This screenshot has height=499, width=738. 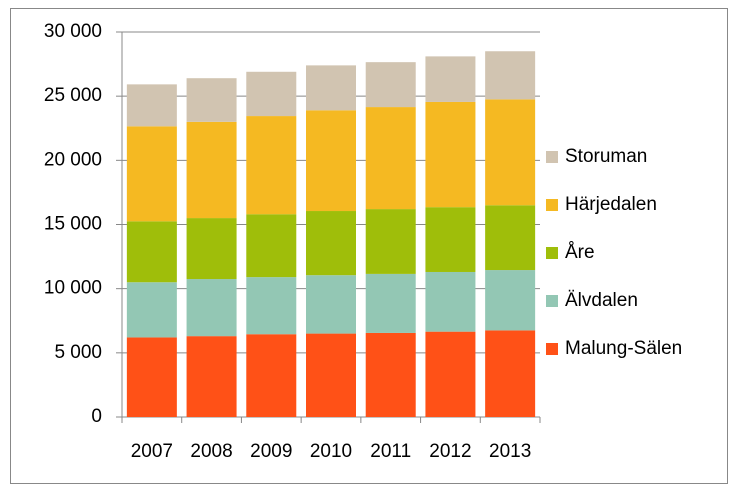 I want to click on y-tick-label: 10 000, so click(x=73, y=288).